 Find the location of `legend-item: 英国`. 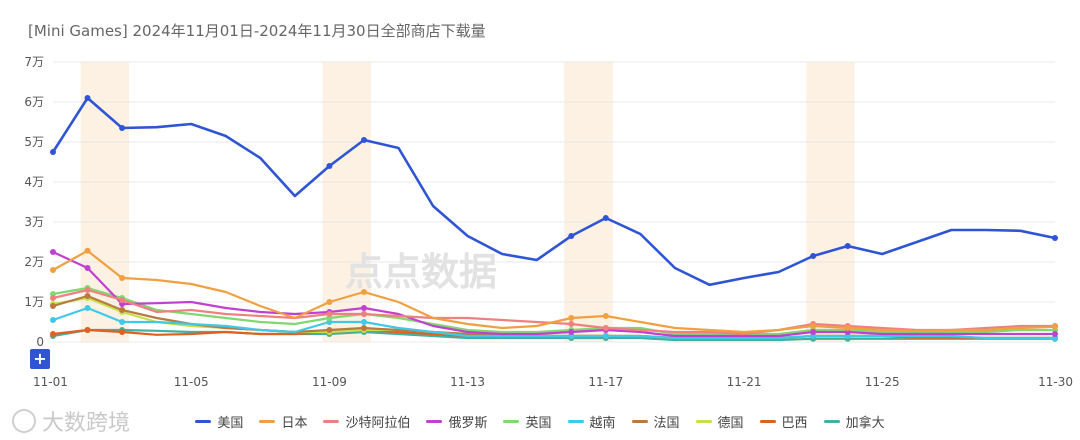

legend-item: 英国 is located at coordinates (527, 421).